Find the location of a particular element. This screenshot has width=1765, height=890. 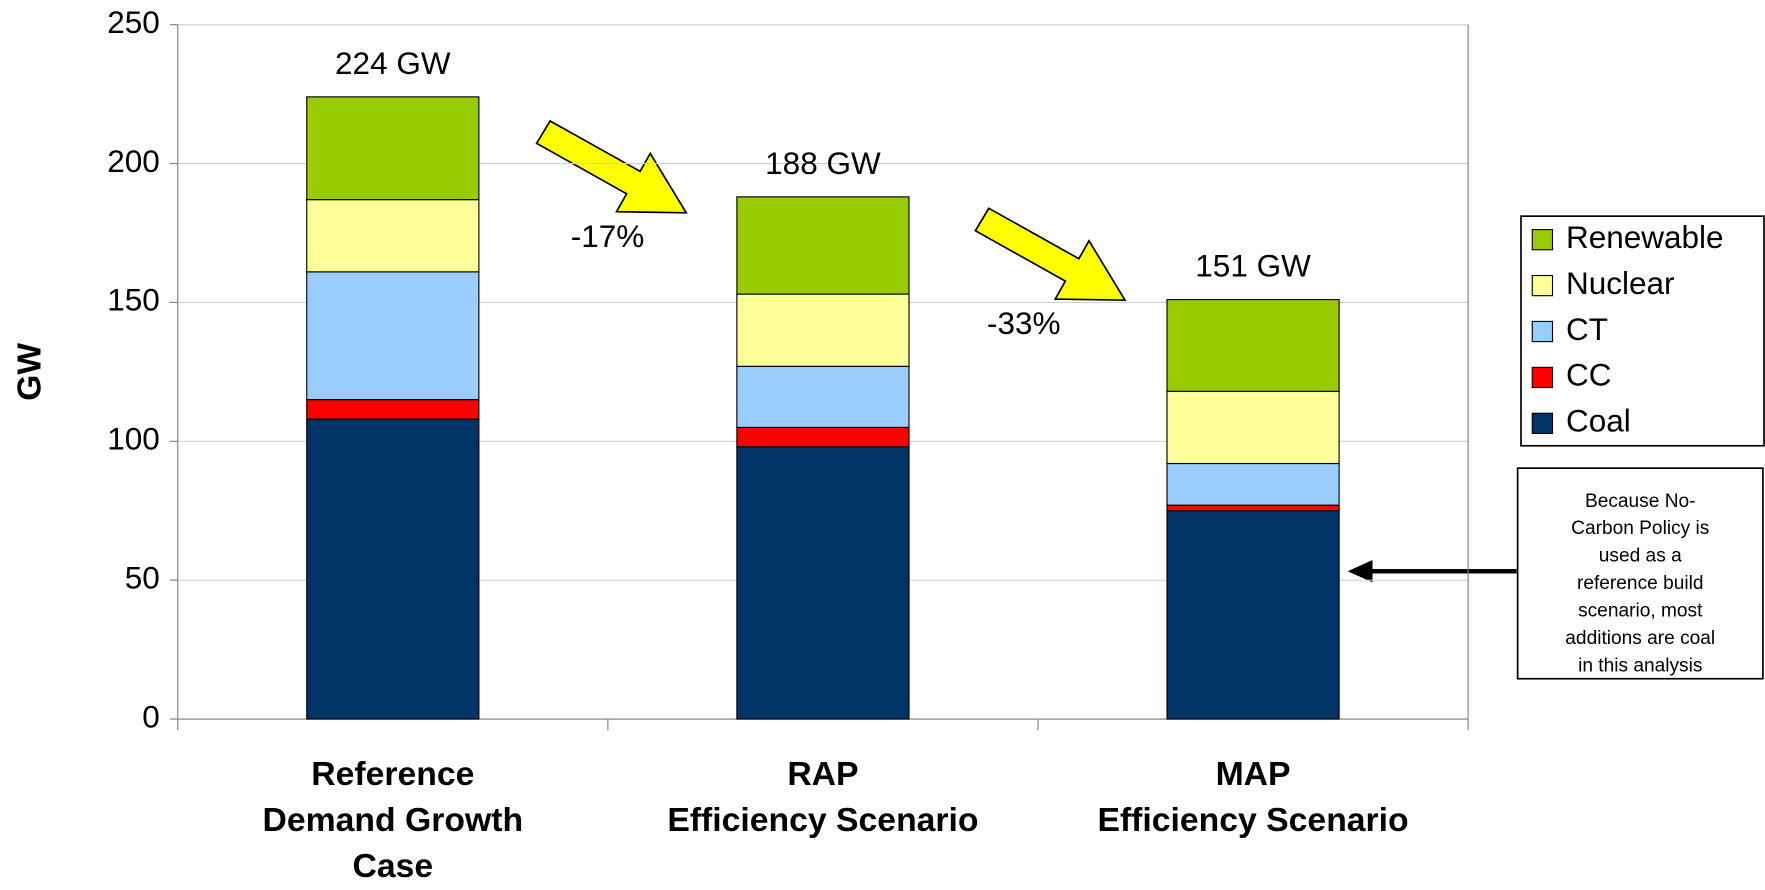

change-label: -17% is located at coordinates (608, 236).